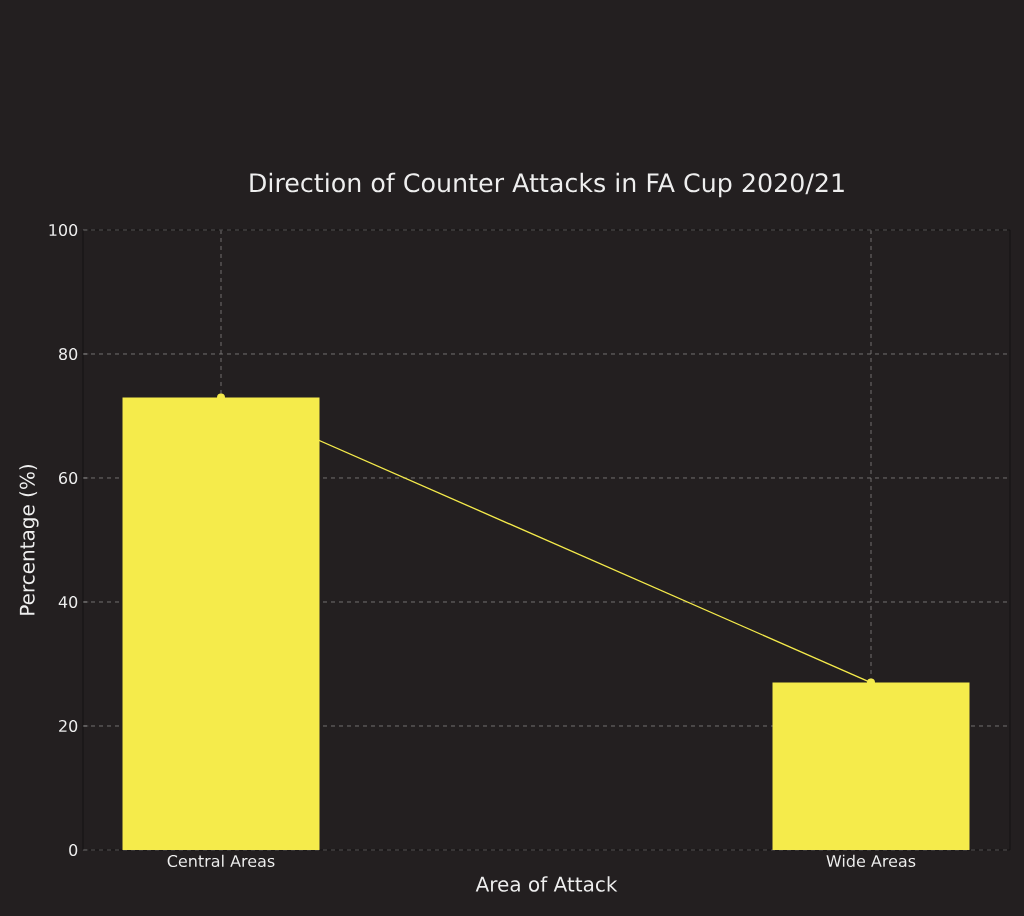 The image size is (1024, 916). I want to click on x-tick-label: Wide Areas, so click(871, 861).